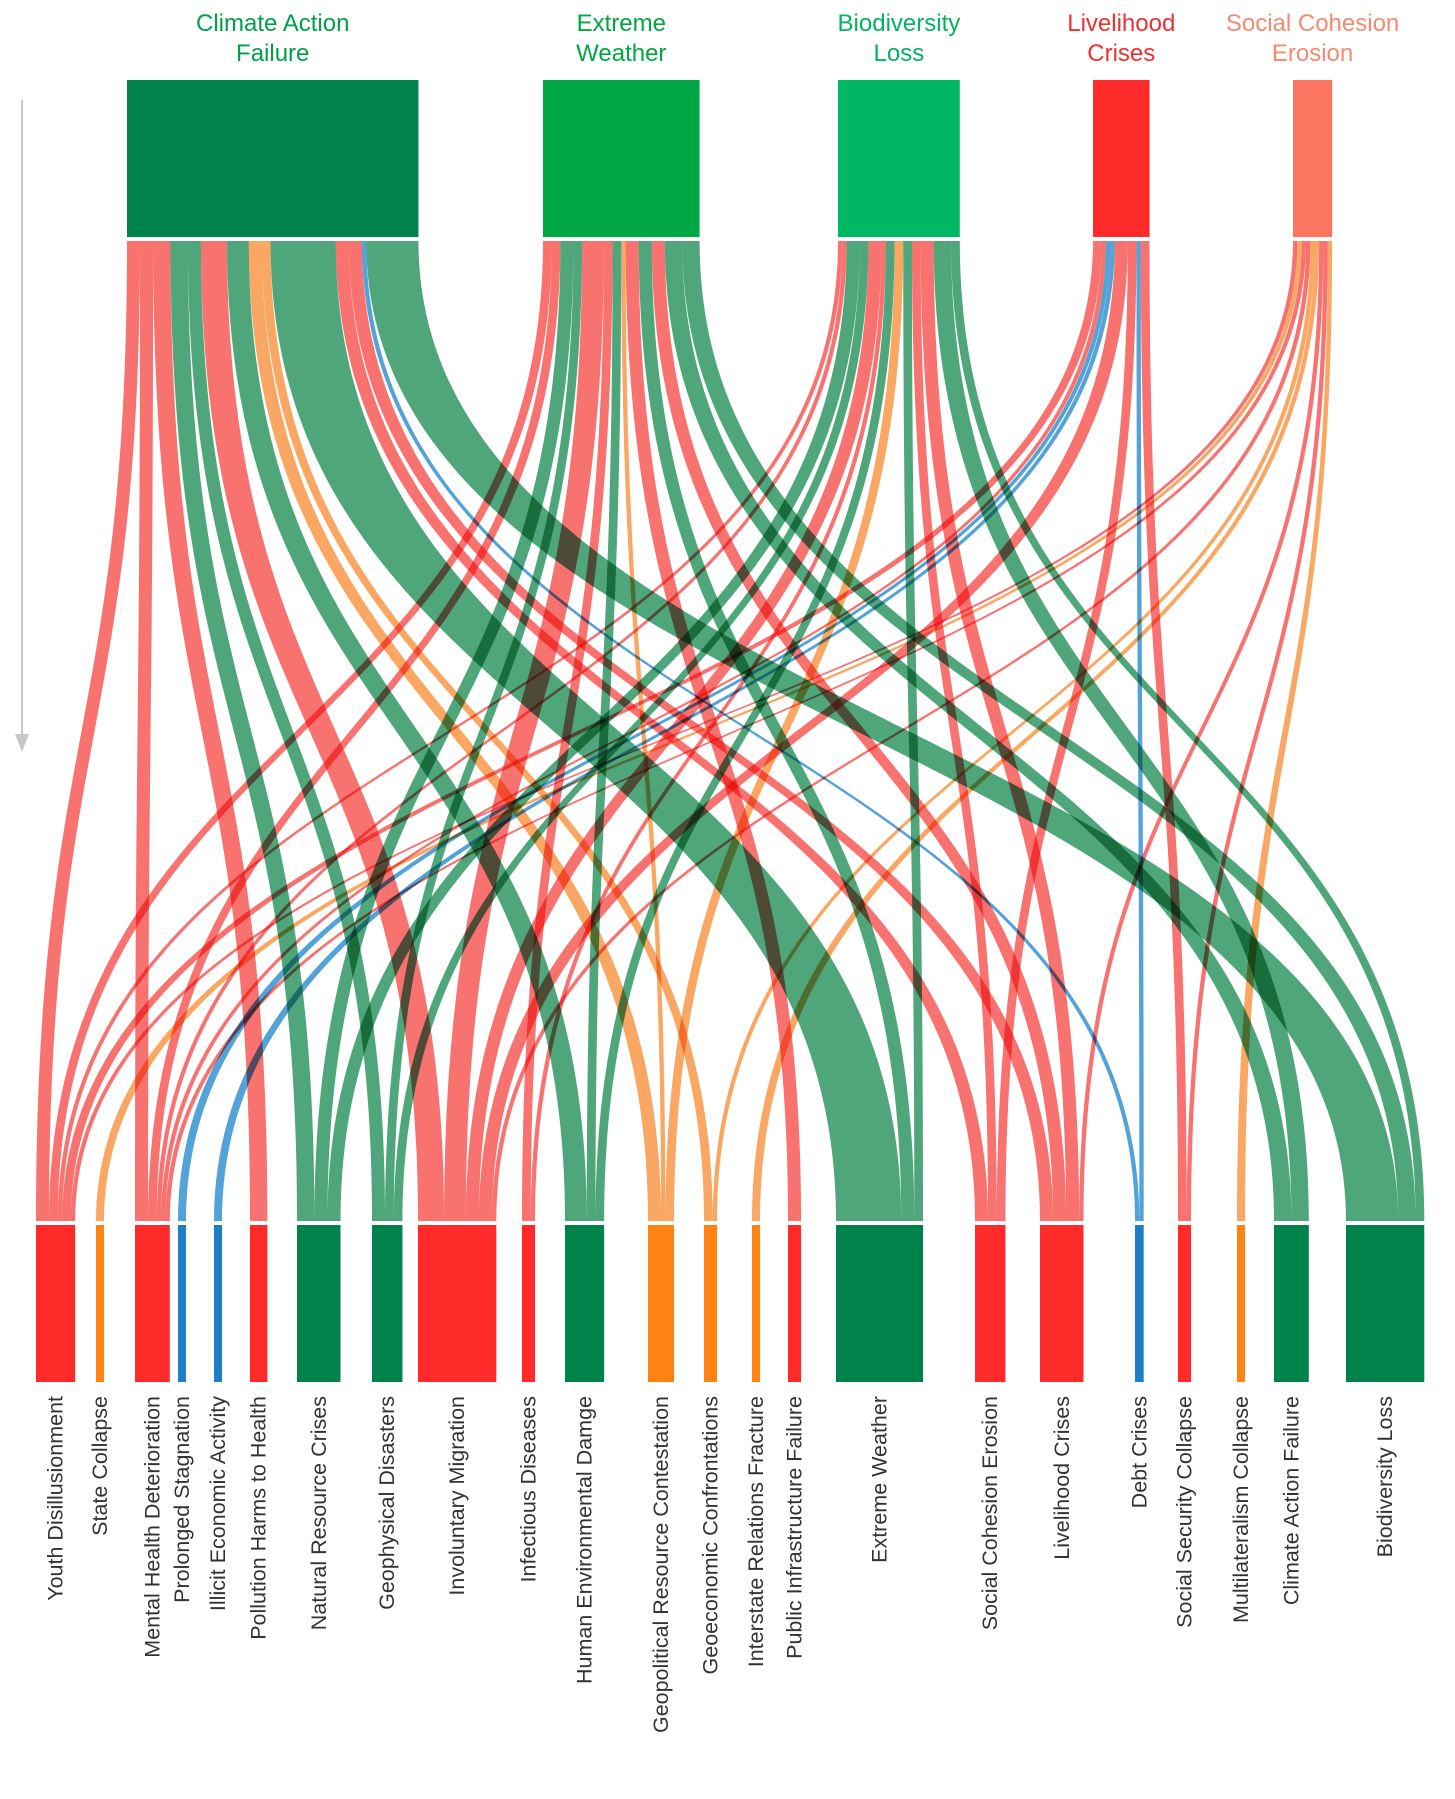 Image resolution: width=1455 pixels, height=1799 pixels. I want to click on target-bar-ps, so click(182, 1303).